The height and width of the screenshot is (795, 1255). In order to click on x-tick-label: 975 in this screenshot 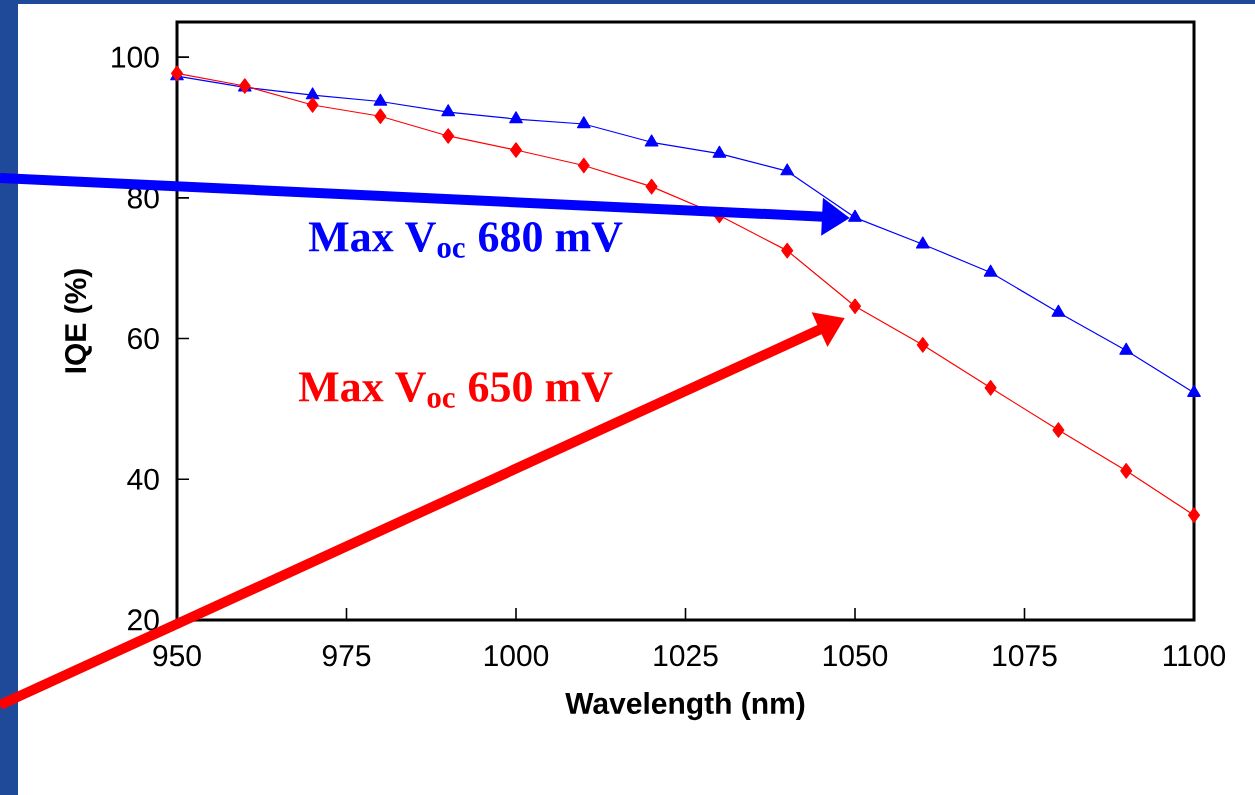, I will do `click(346, 656)`.